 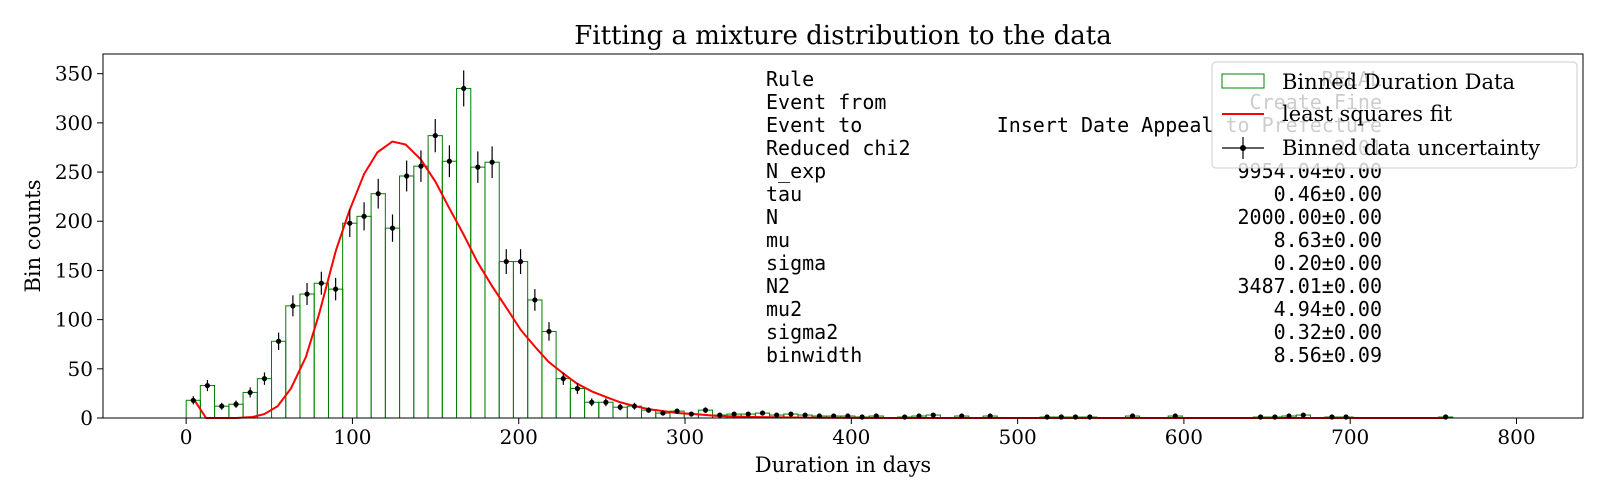 What do you see at coordinates (858, 433) in the screenshot?
I see `x-axis: 0 100 200 300 400 500 600 700 800` at bounding box center [858, 433].